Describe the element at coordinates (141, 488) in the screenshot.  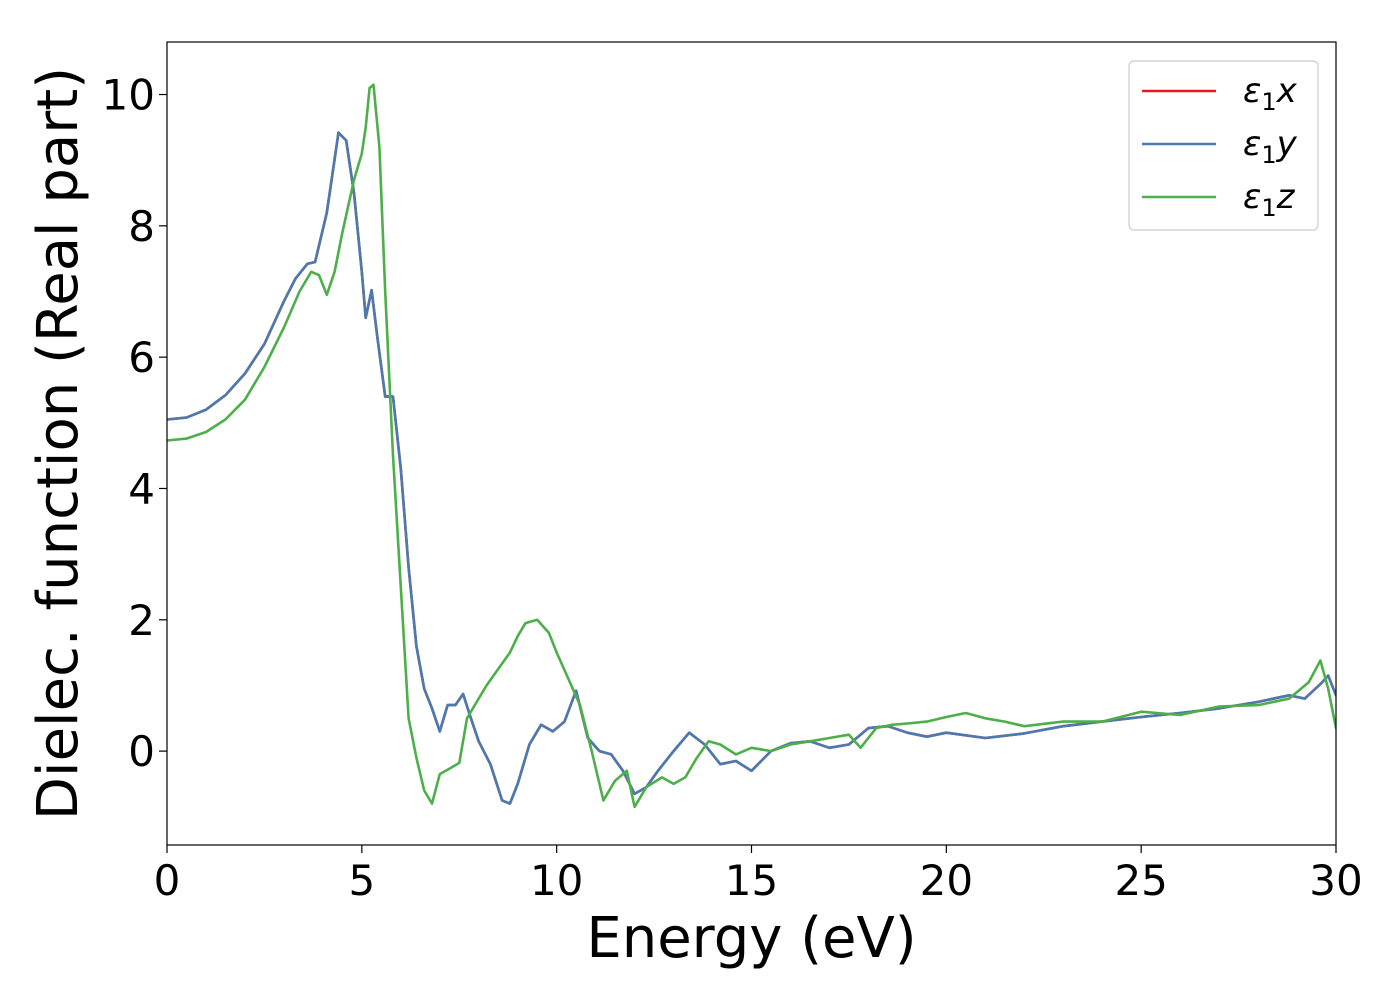
I see `y-tick-label: 4` at that location.